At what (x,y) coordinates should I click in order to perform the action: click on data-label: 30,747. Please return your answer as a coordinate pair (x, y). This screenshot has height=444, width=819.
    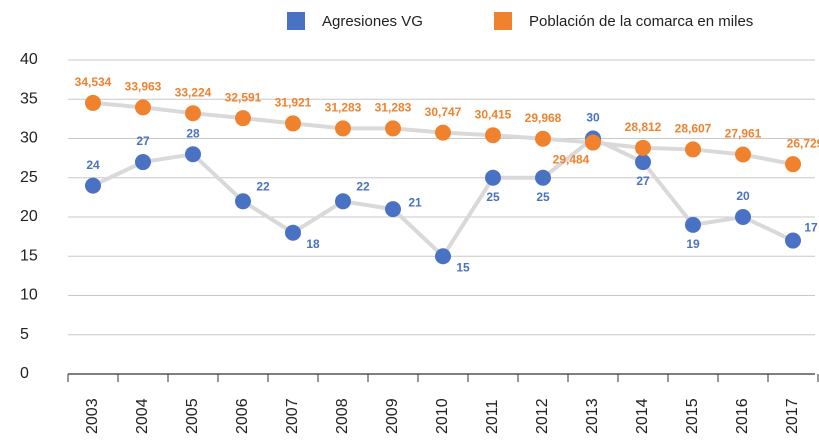
    Looking at the image, I should click on (443, 112).